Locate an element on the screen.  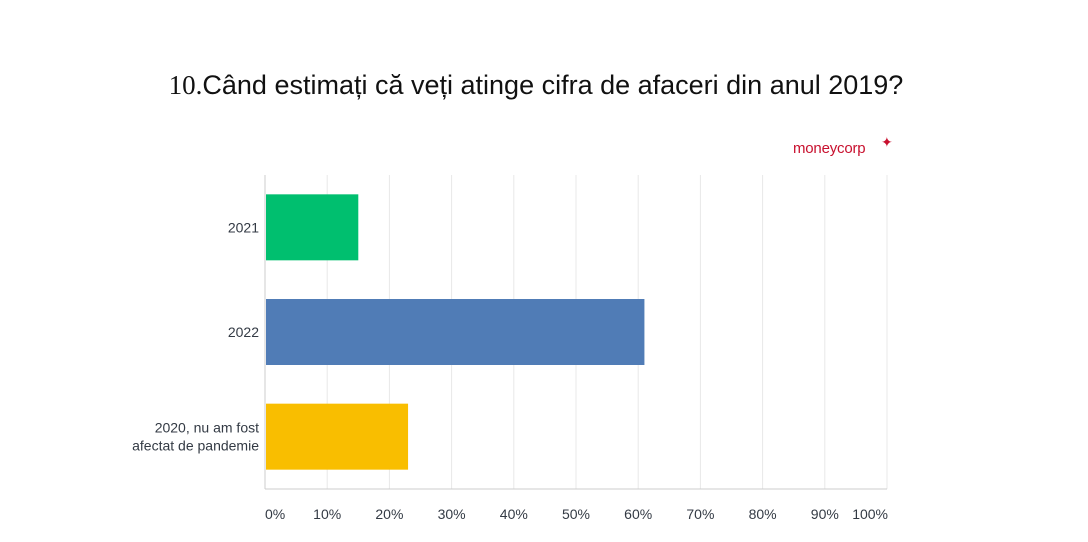
category-label: afectat de pandemie is located at coordinates (195, 446).